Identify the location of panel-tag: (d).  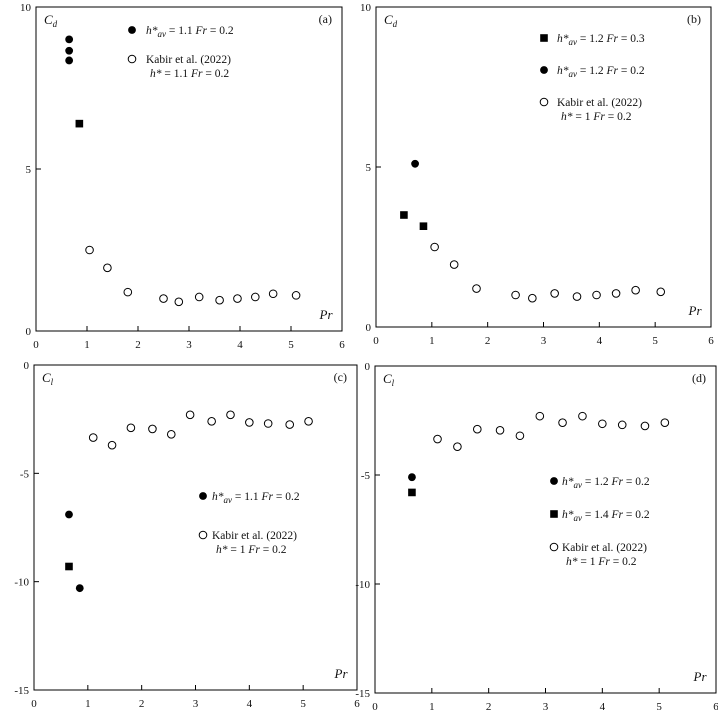
(699, 378).